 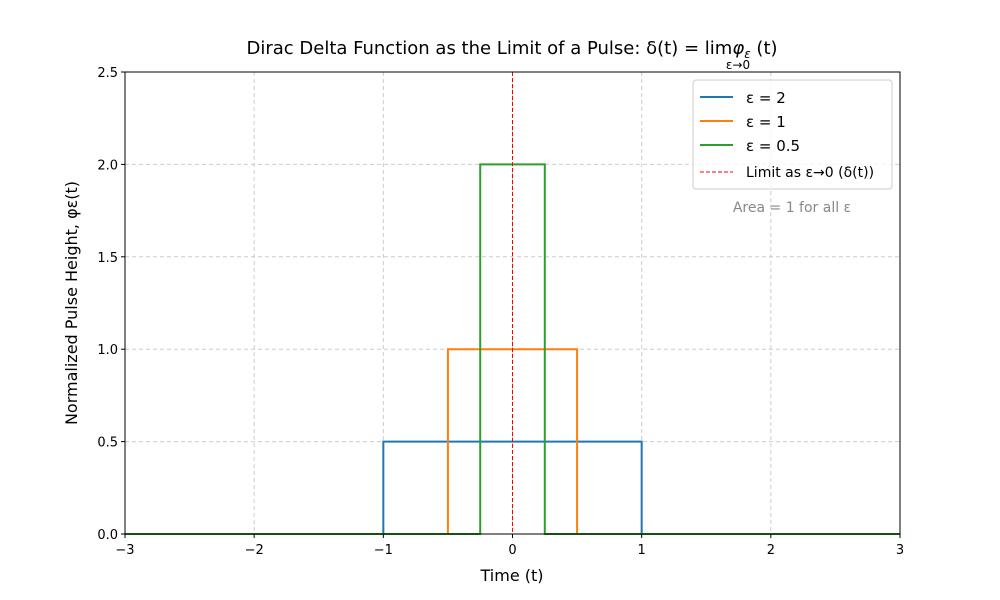 What do you see at coordinates (512, 550) in the screenshot?
I see `x-tick-label: 0` at bounding box center [512, 550].